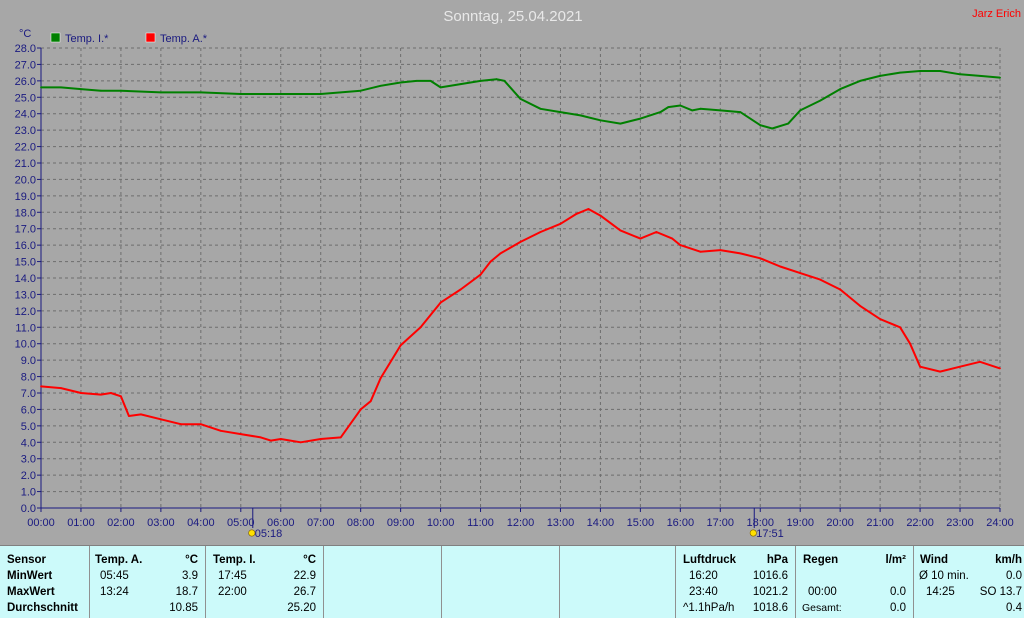 The height and width of the screenshot is (618, 1024). Describe the element at coordinates (1014, 576) in the screenshot. I see `wind-avg: 0.0` at that location.